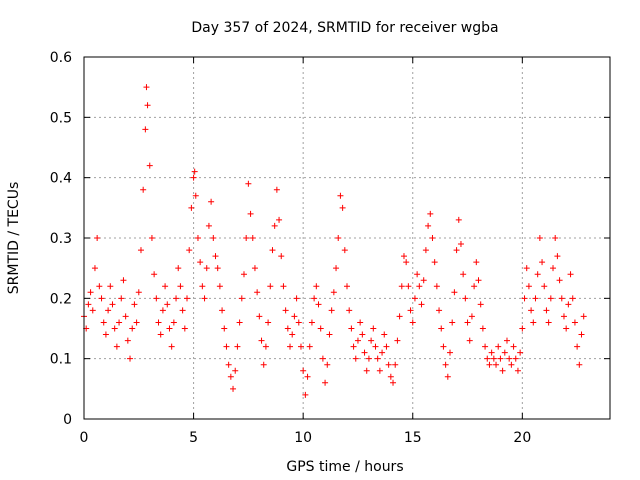  Describe the element at coordinates (14, 238) in the screenshot. I see `y-axis-label: SRMTID / TECUs` at that location.